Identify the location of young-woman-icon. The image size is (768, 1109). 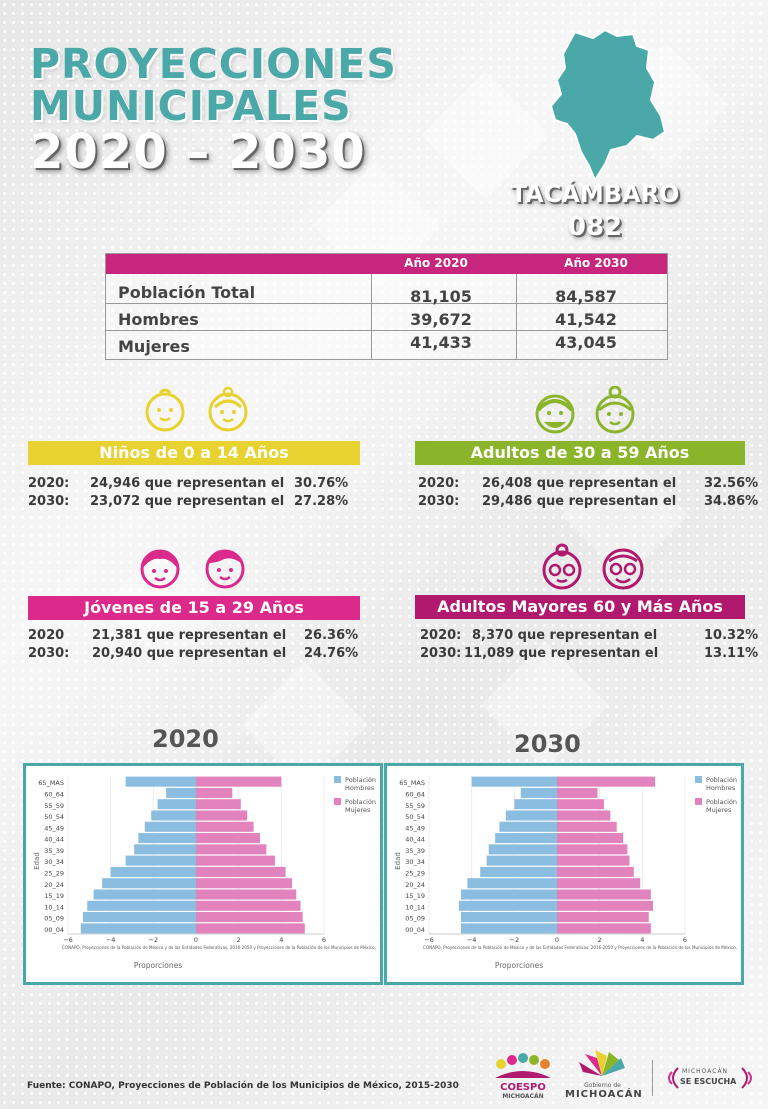
(160, 569).